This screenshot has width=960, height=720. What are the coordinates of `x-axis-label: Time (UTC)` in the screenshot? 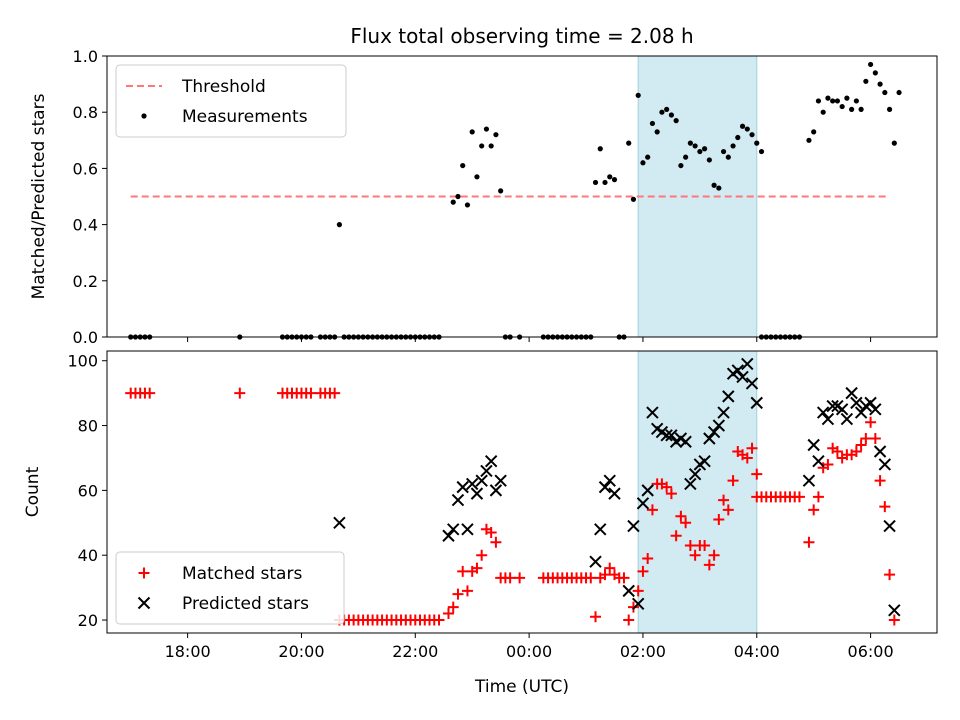 It's located at (521, 687).